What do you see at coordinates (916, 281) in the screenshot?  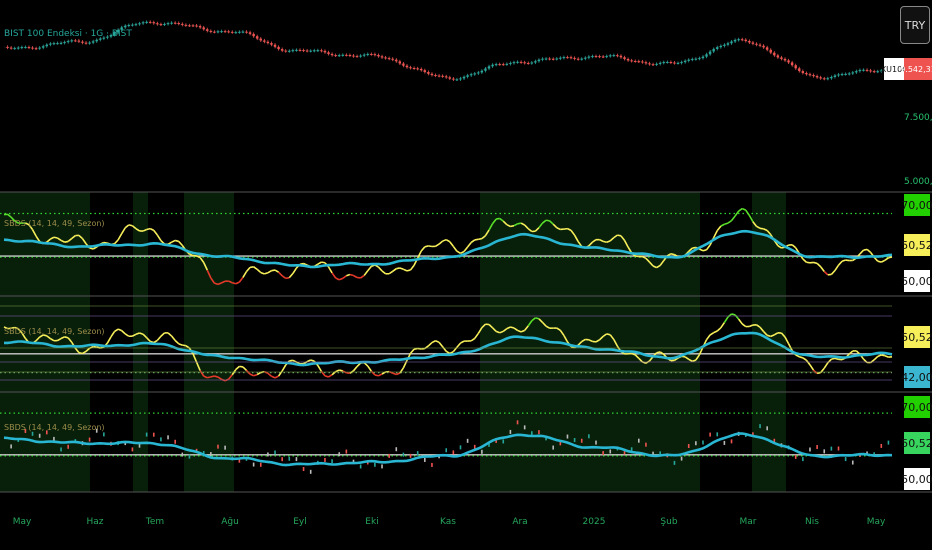 I see `panel1-level-50: 50,00` at bounding box center [916, 281].